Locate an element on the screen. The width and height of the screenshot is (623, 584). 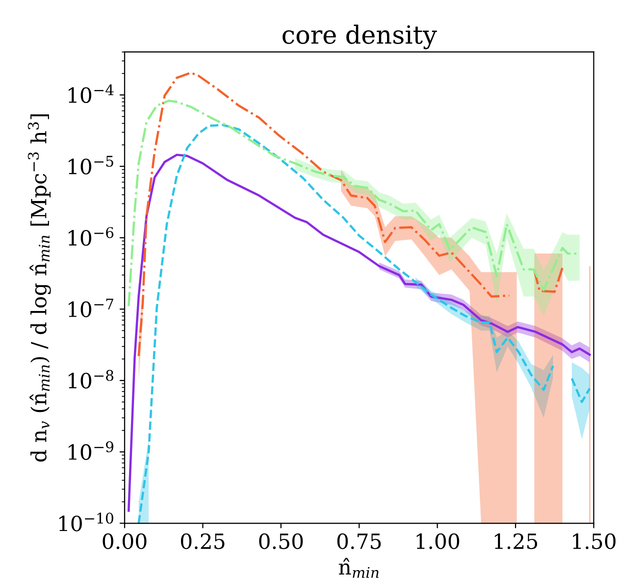
text: d n$_{v}$ (n̂$_{min}$) / d log n̂$_{min}$ [Mpc$^{−3}$ h$^{3}$] is located at coordinates (39, 288).